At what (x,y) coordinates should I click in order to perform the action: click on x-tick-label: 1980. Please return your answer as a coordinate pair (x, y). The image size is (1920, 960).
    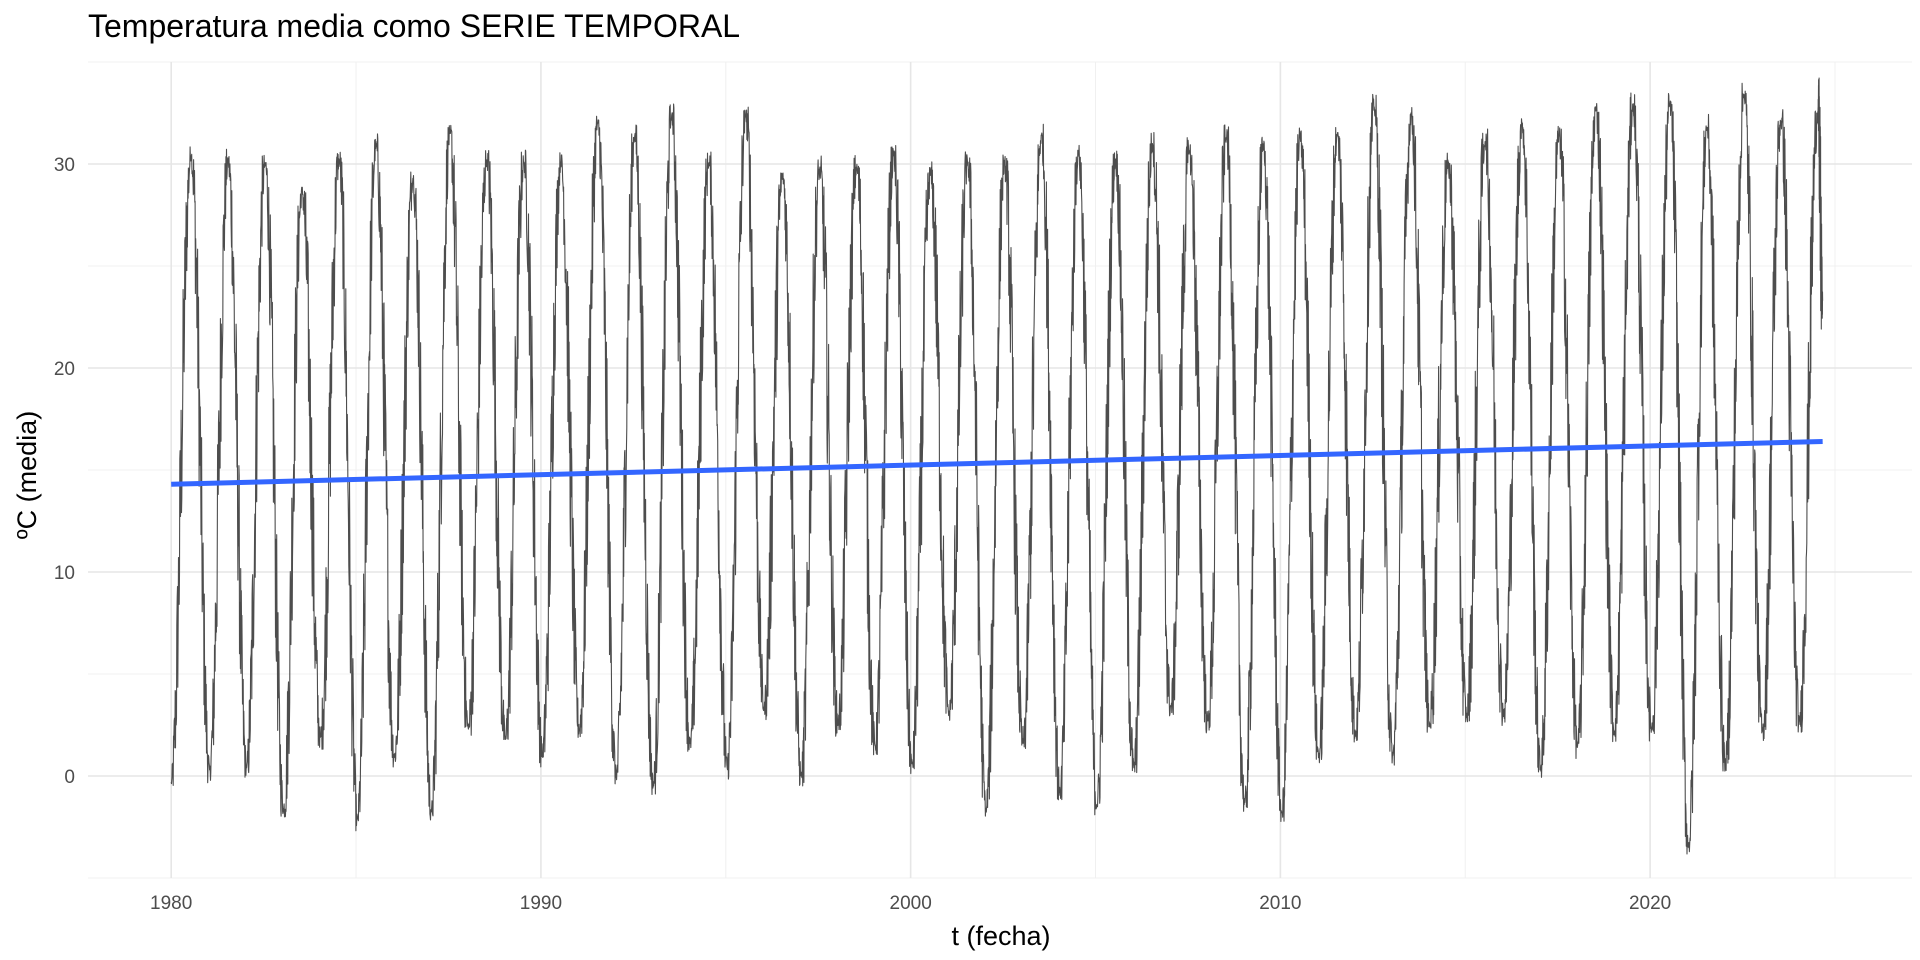
    Looking at the image, I should click on (171, 903).